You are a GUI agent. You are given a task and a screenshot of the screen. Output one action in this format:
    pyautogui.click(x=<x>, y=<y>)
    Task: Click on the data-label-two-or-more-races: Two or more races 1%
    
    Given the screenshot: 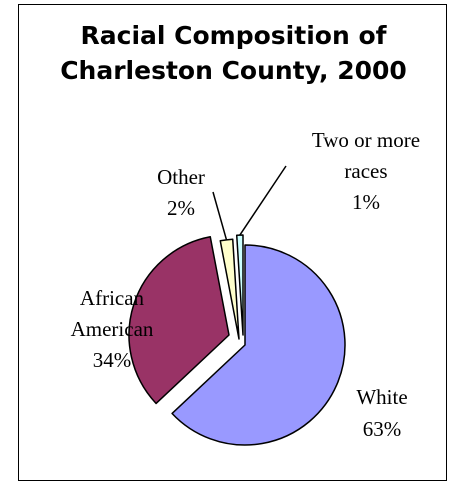 What is the action you would take?
    pyautogui.click(x=366, y=171)
    